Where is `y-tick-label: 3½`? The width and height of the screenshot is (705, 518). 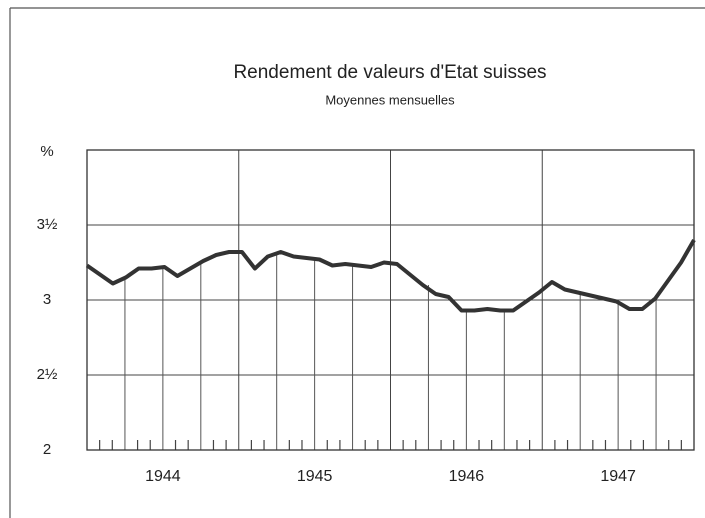
y-tick-label: 3½ is located at coordinates (47, 224).